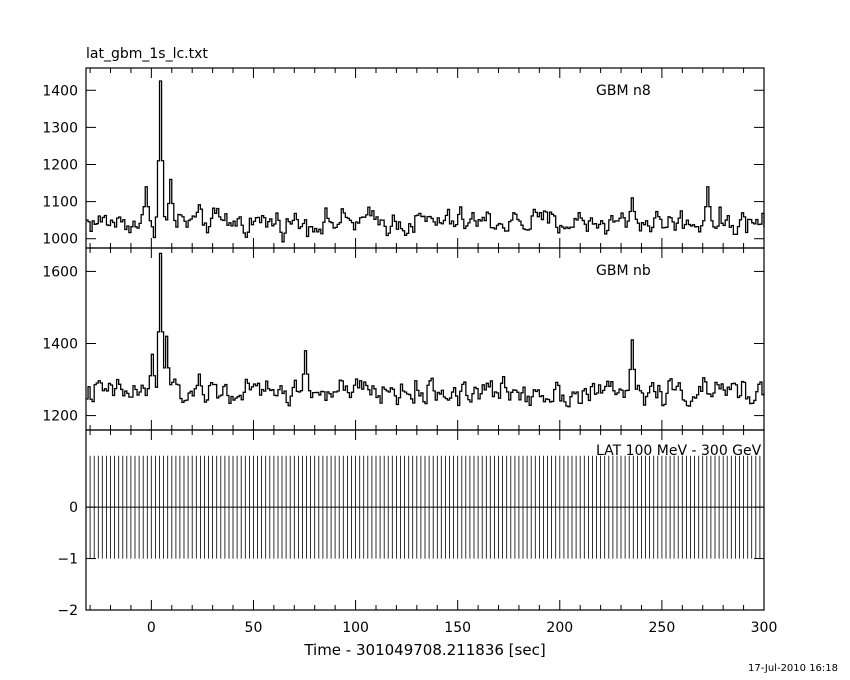 This screenshot has width=850, height=680. What do you see at coordinates (793, 668) in the screenshot?
I see `timestamp: 17-Jul-2010 16:18` at bounding box center [793, 668].